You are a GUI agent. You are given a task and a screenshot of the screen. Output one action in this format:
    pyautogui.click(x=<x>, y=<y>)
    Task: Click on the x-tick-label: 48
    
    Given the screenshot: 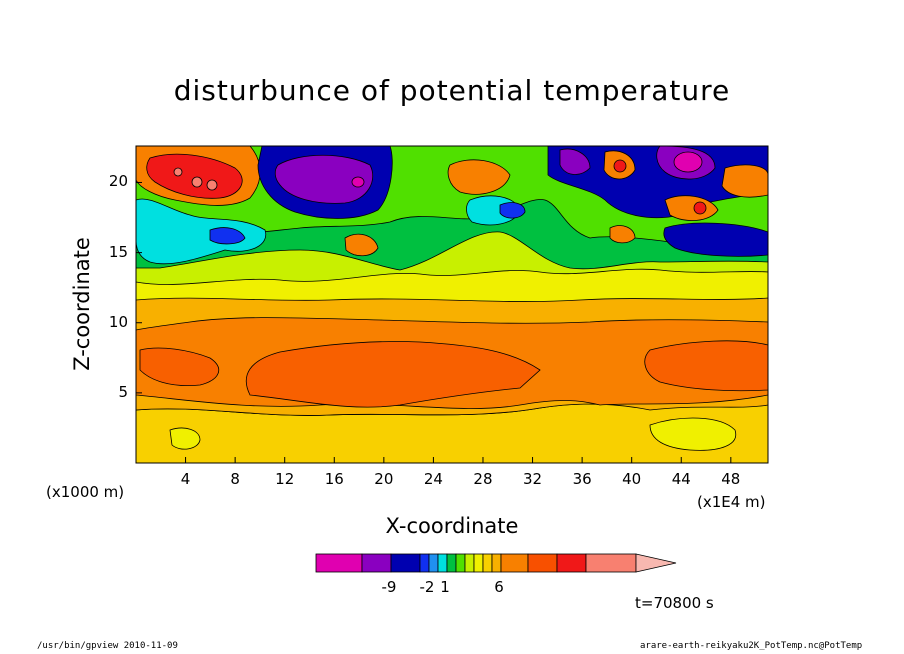 What is the action you would take?
    pyautogui.click(x=731, y=479)
    